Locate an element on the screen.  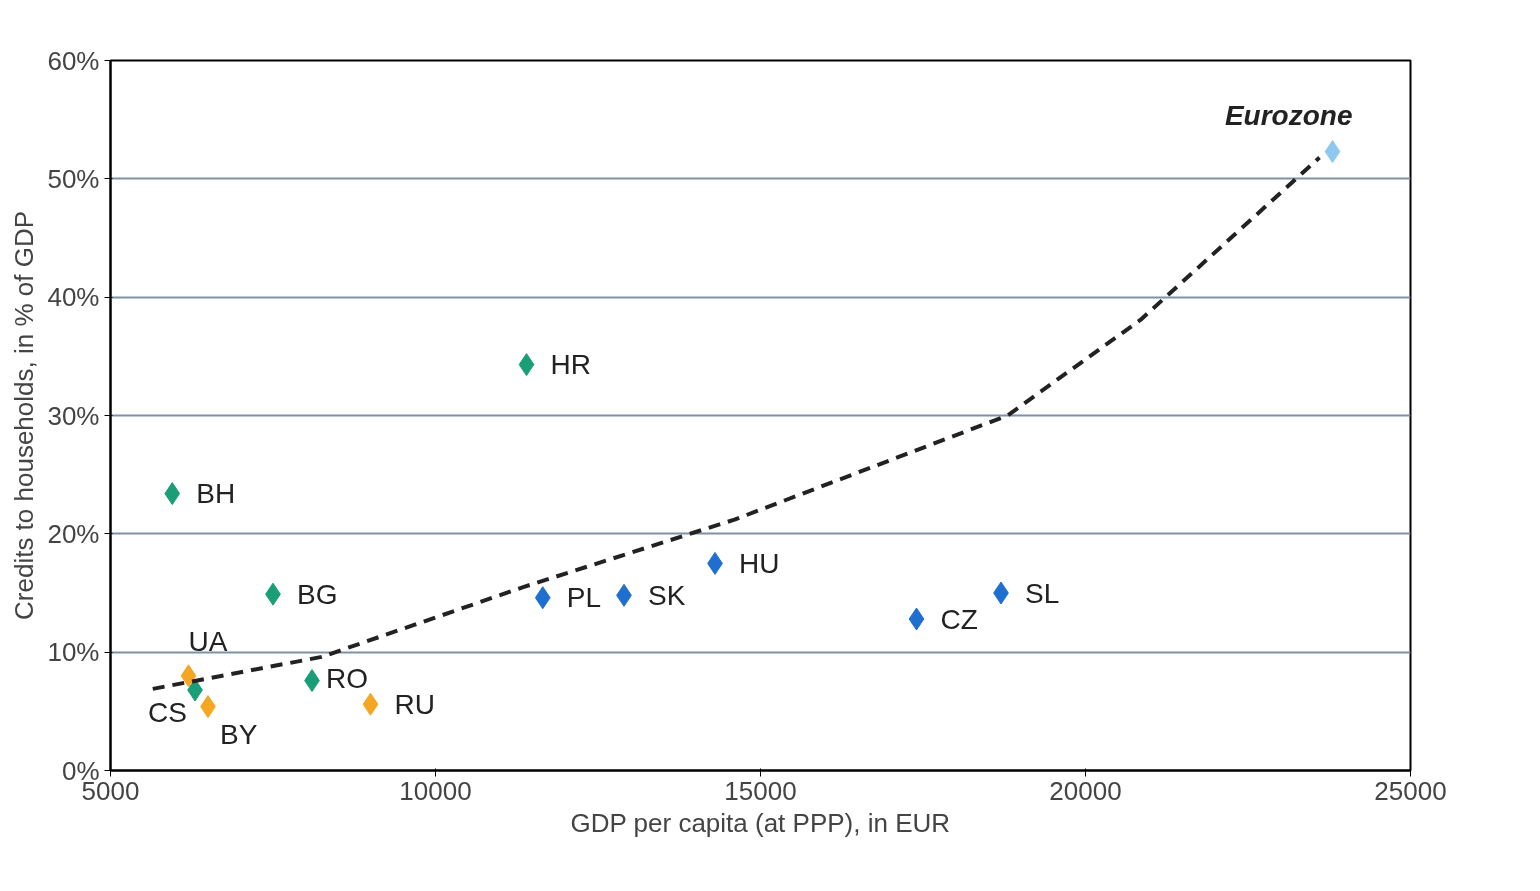
x-tick-label: 10000 is located at coordinates (435, 790).